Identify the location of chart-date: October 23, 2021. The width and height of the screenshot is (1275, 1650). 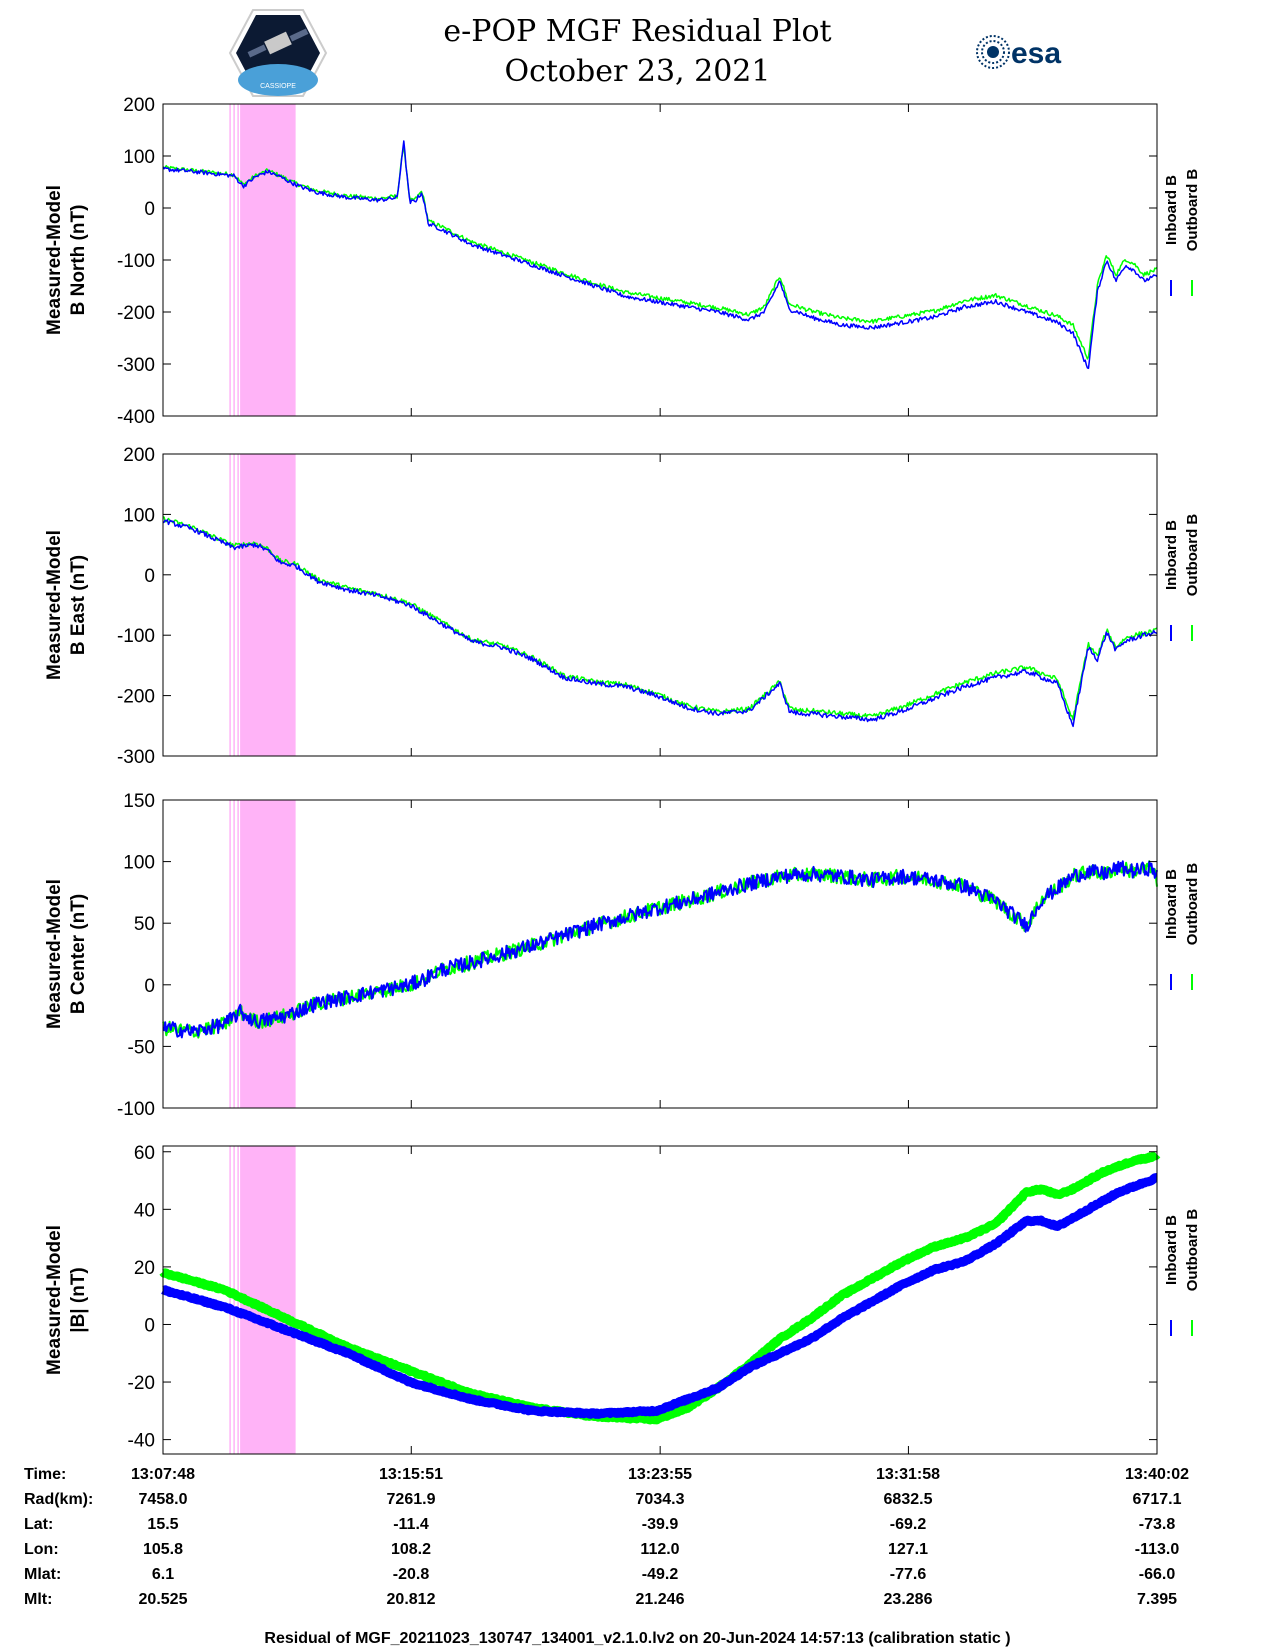
(637, 71).